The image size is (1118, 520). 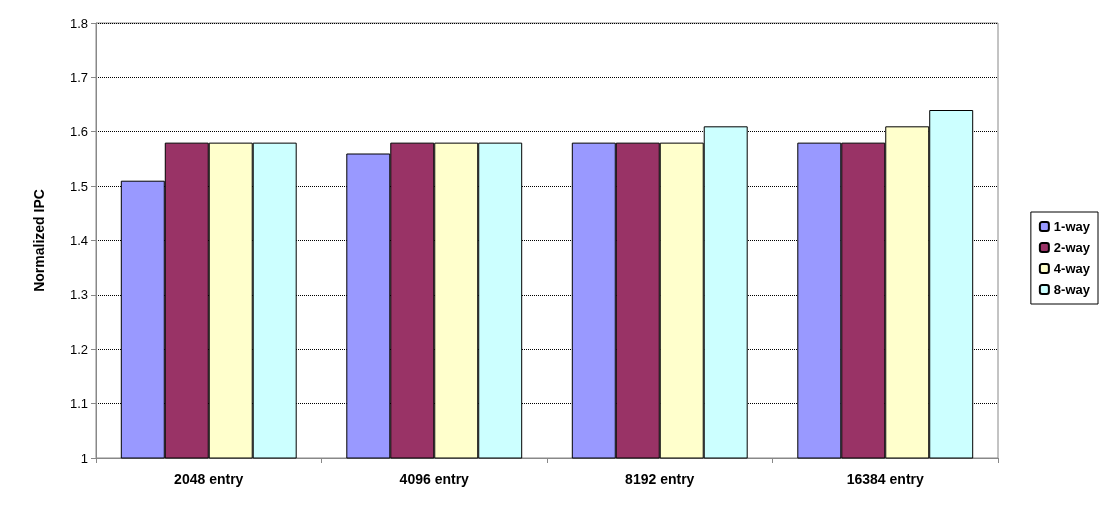 What do you see at coordinates (209, 479) in the screenshot?
I see `x-tick-label: 2048 entry` at bounding box center [209, 479].